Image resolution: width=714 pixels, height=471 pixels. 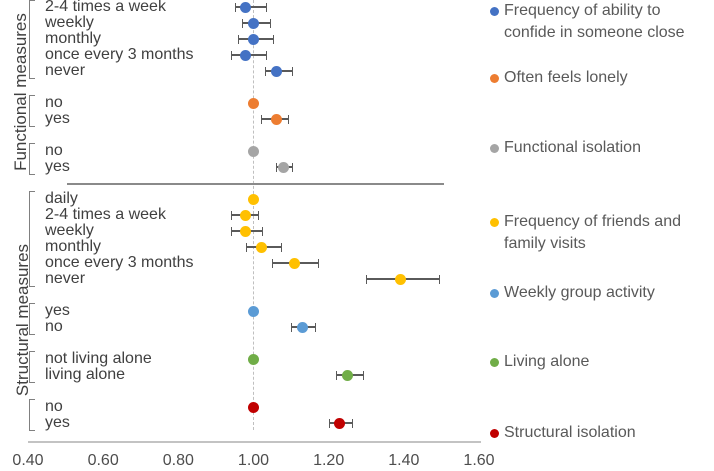 What do you see at coordinates (597, 362) in the screenshot?
I see `legend-item: Living alone` at bounding box center [597, 362].